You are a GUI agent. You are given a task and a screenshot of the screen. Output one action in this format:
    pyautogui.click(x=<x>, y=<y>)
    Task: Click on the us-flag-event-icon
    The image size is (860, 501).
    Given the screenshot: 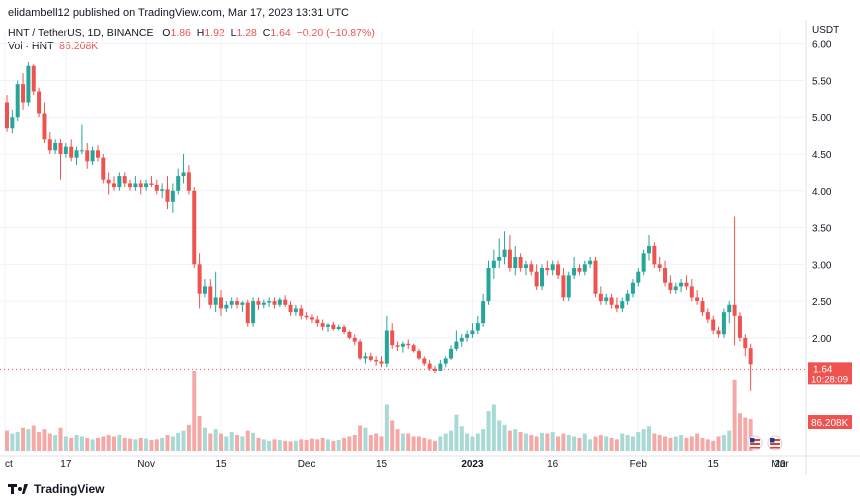 What is the action you would take?
    pyautogui.click(x=755, y=443)
    